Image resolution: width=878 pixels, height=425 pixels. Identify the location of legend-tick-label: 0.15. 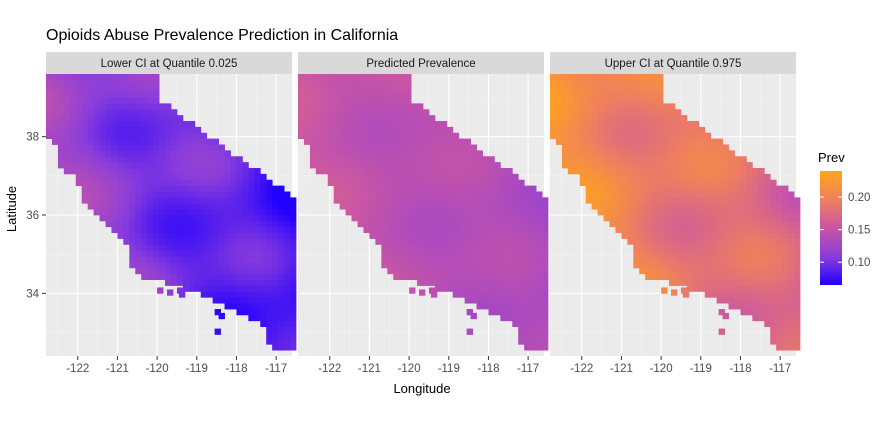
(859, 231).